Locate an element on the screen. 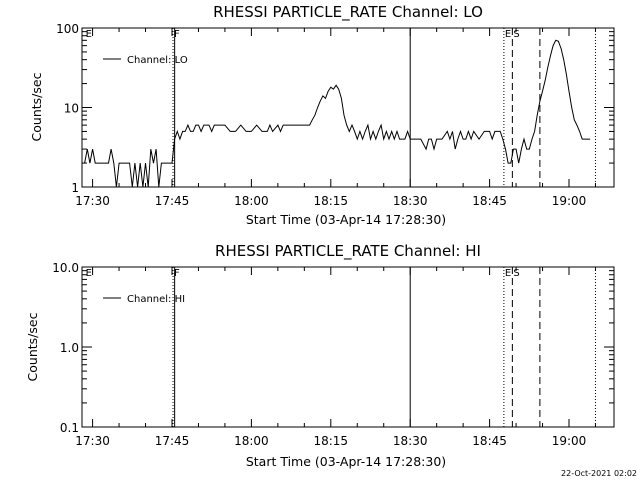 This screenshot has height=480, width=640. legend: Channel: HI is located at coordinates (144, 299).